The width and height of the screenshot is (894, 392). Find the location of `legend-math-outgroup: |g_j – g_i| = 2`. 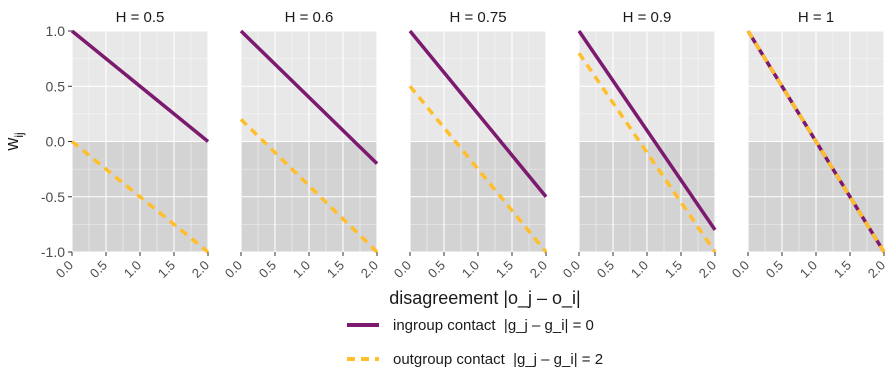

legend-math-outgroup: |g_j – g_i| = 2 is located at coordinates (558, 359).